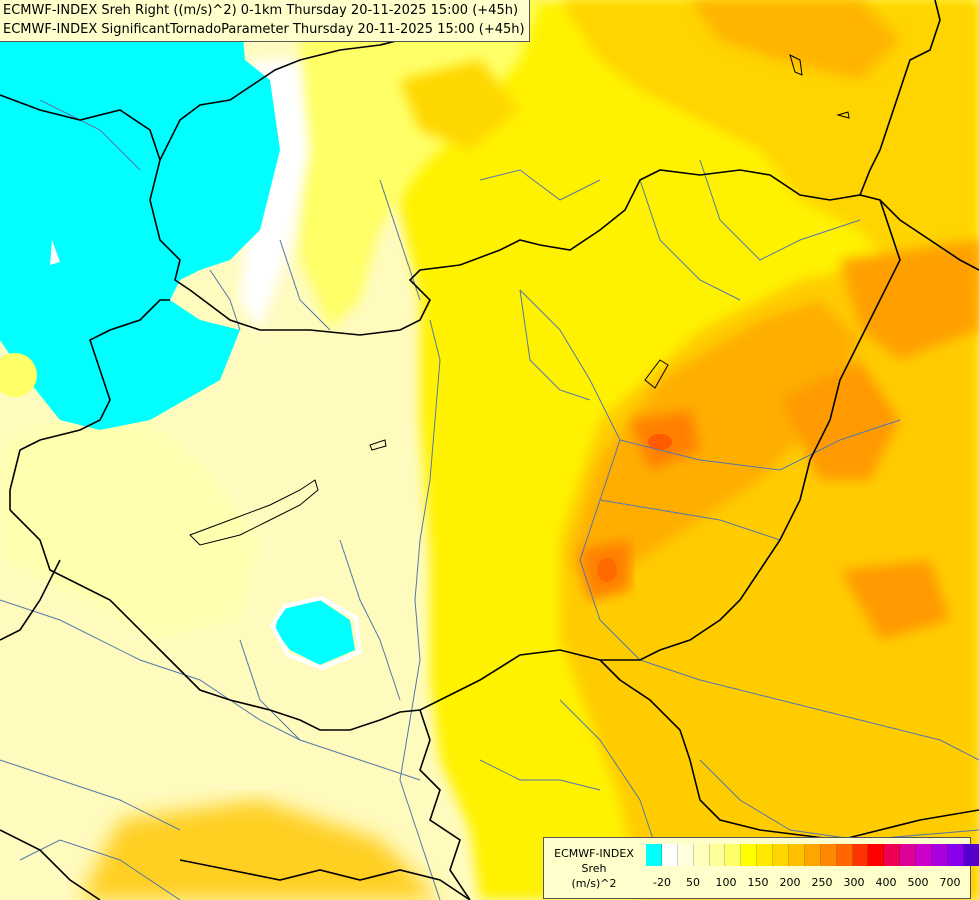  I want to click on legend-model: ECMWF-INDEX, so click(594, 853).